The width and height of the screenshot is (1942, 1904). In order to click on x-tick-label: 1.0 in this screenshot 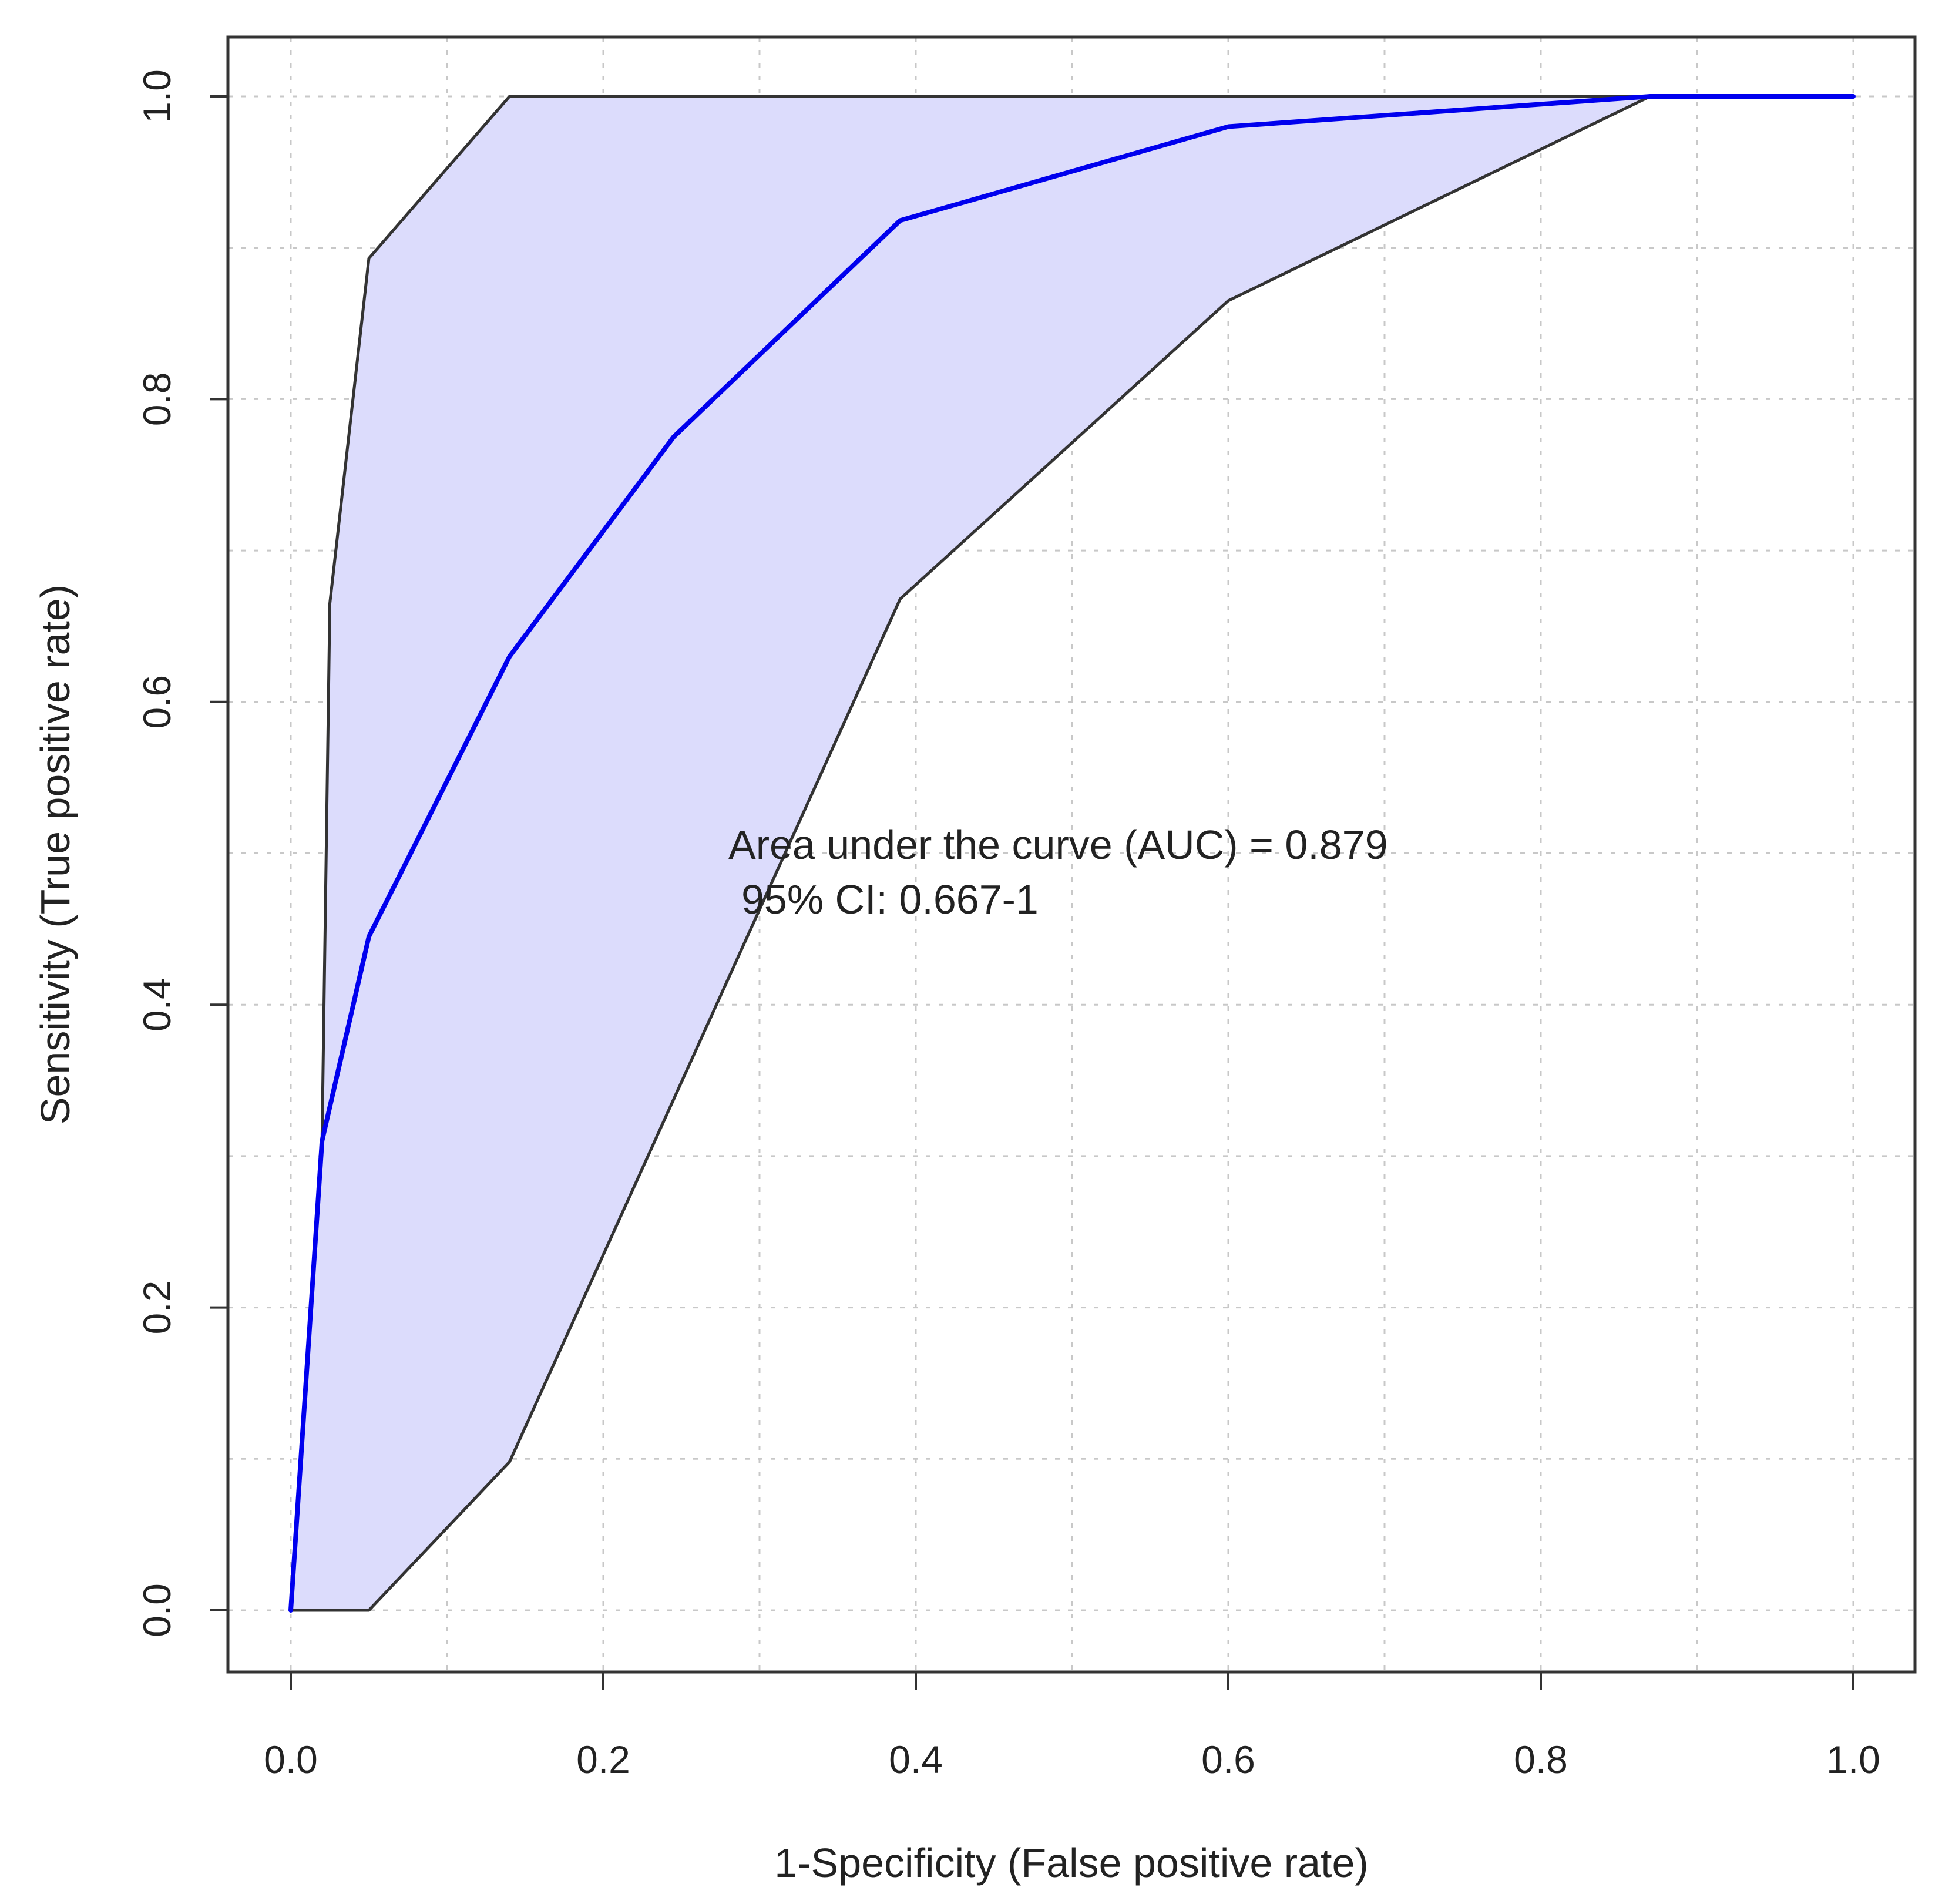, I will do `click(1853, 1759)`.